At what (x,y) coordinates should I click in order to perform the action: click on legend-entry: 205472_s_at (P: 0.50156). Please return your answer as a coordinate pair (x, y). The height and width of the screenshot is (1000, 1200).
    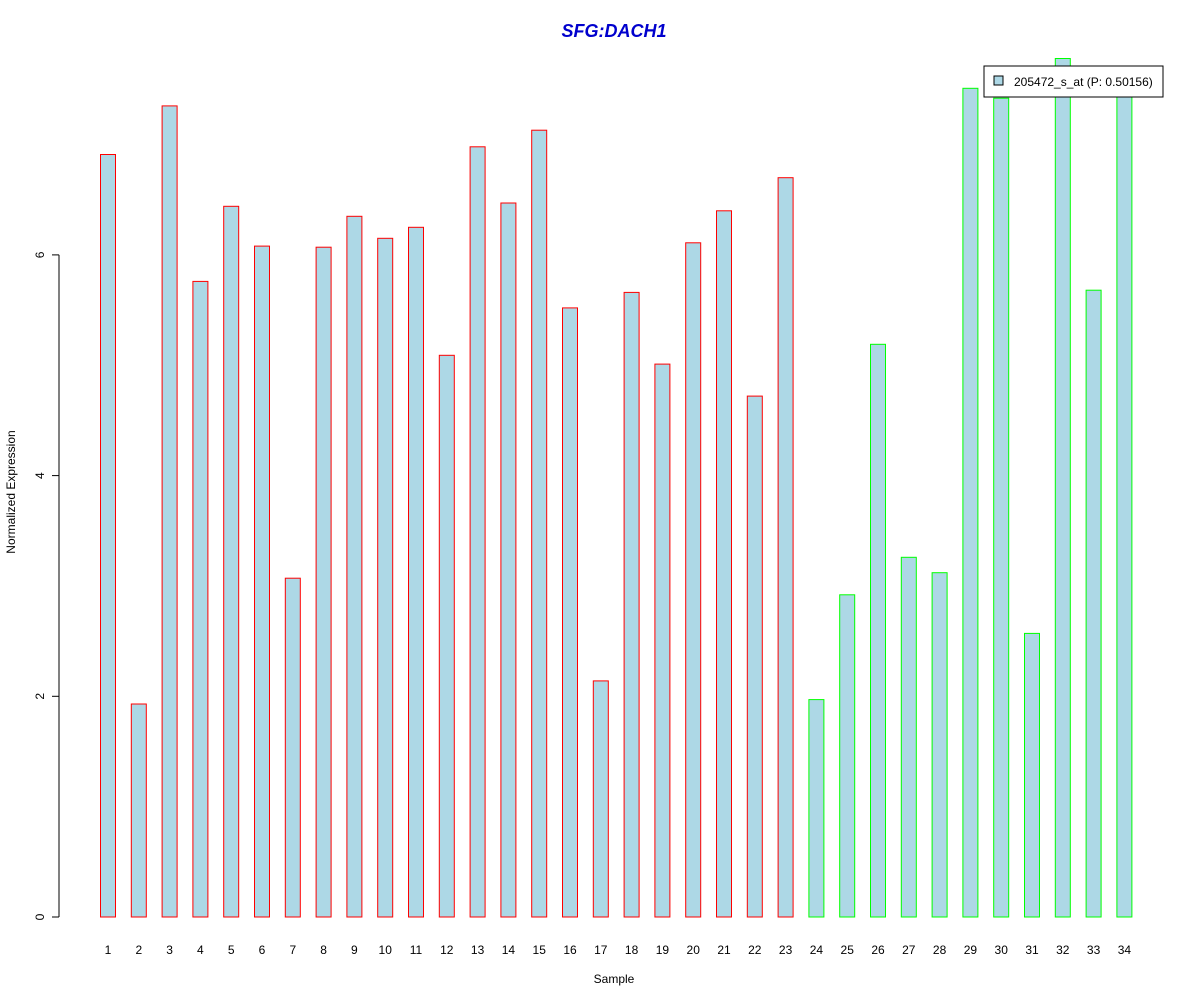
    Looking at the image, I should click on (1083, 82).